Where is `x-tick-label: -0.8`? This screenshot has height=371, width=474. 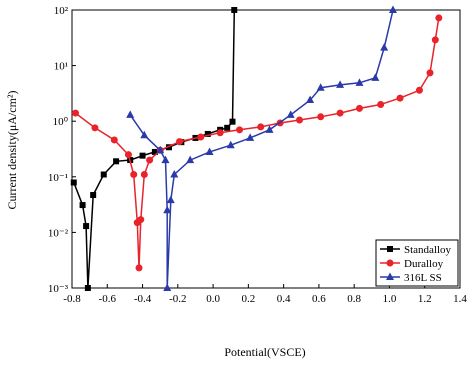 x-tick-label: -0.8 is located at coordinates (72, 299).